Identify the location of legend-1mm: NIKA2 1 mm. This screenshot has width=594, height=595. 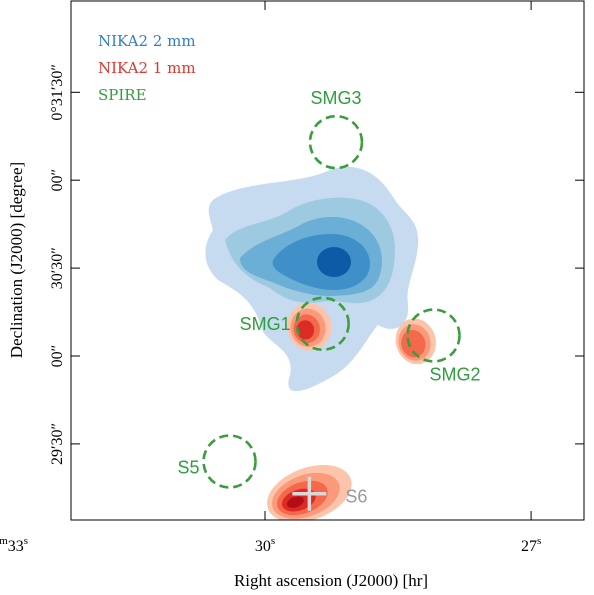
(147, 68).